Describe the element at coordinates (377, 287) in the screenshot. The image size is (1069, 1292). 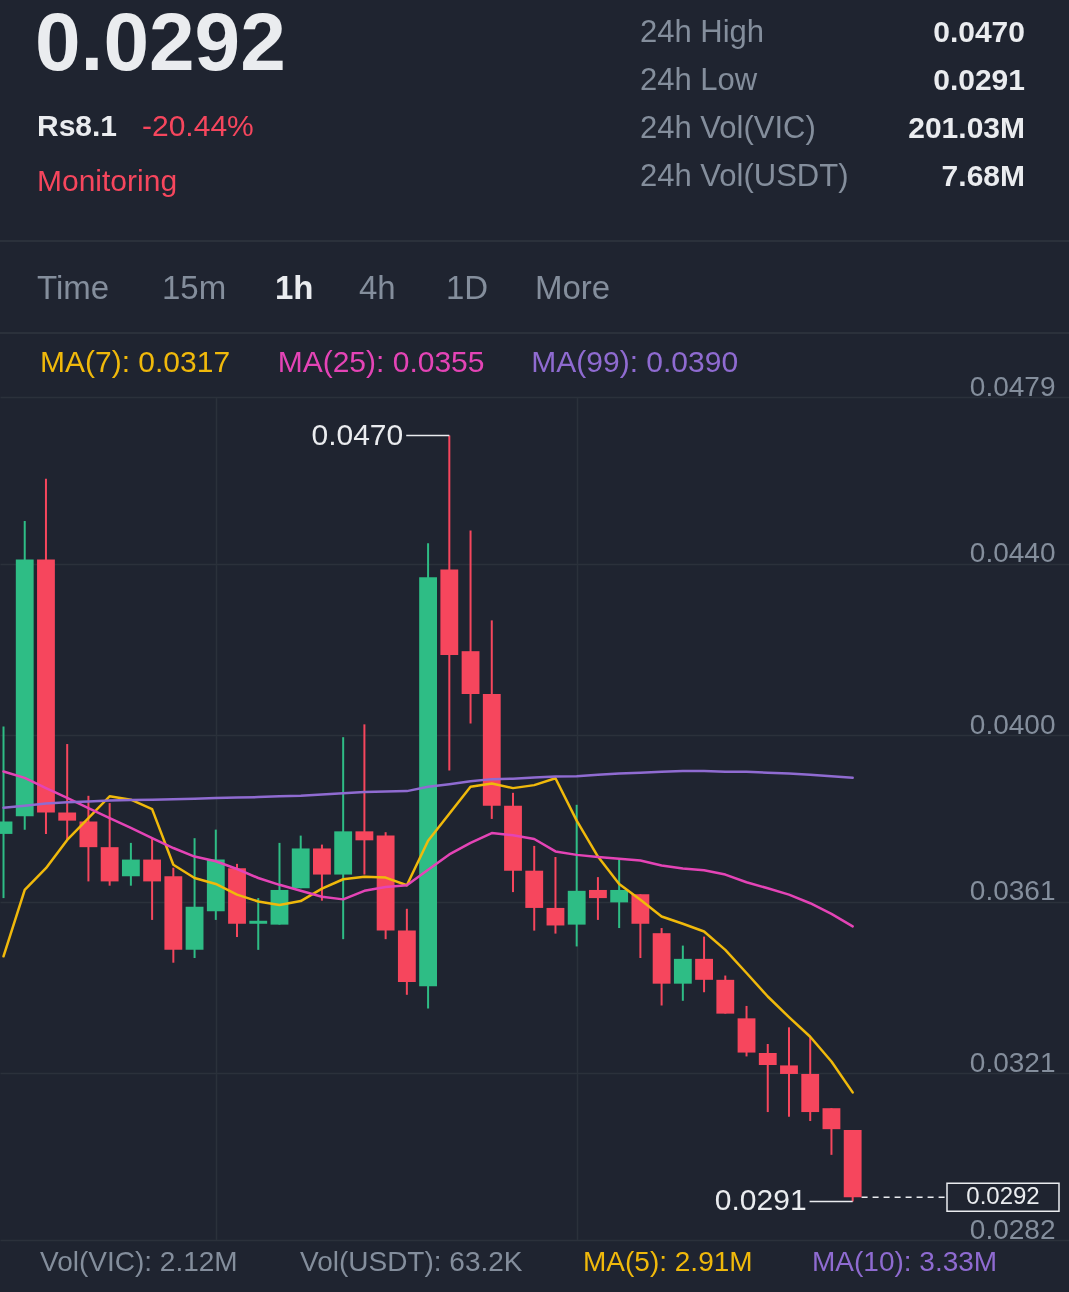
I see `text: 4h` at that location.